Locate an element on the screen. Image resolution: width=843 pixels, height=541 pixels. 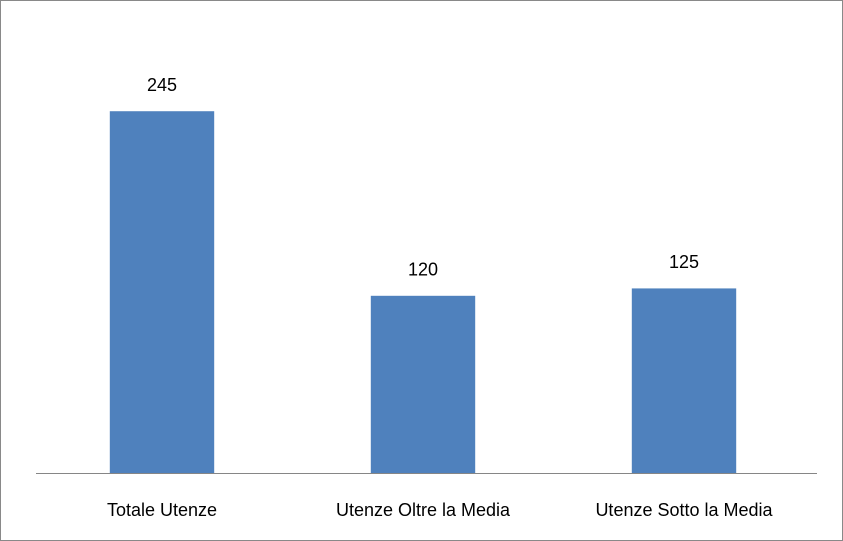
x-tick-label: Totale Utenze is located at coordinates (162, 510).